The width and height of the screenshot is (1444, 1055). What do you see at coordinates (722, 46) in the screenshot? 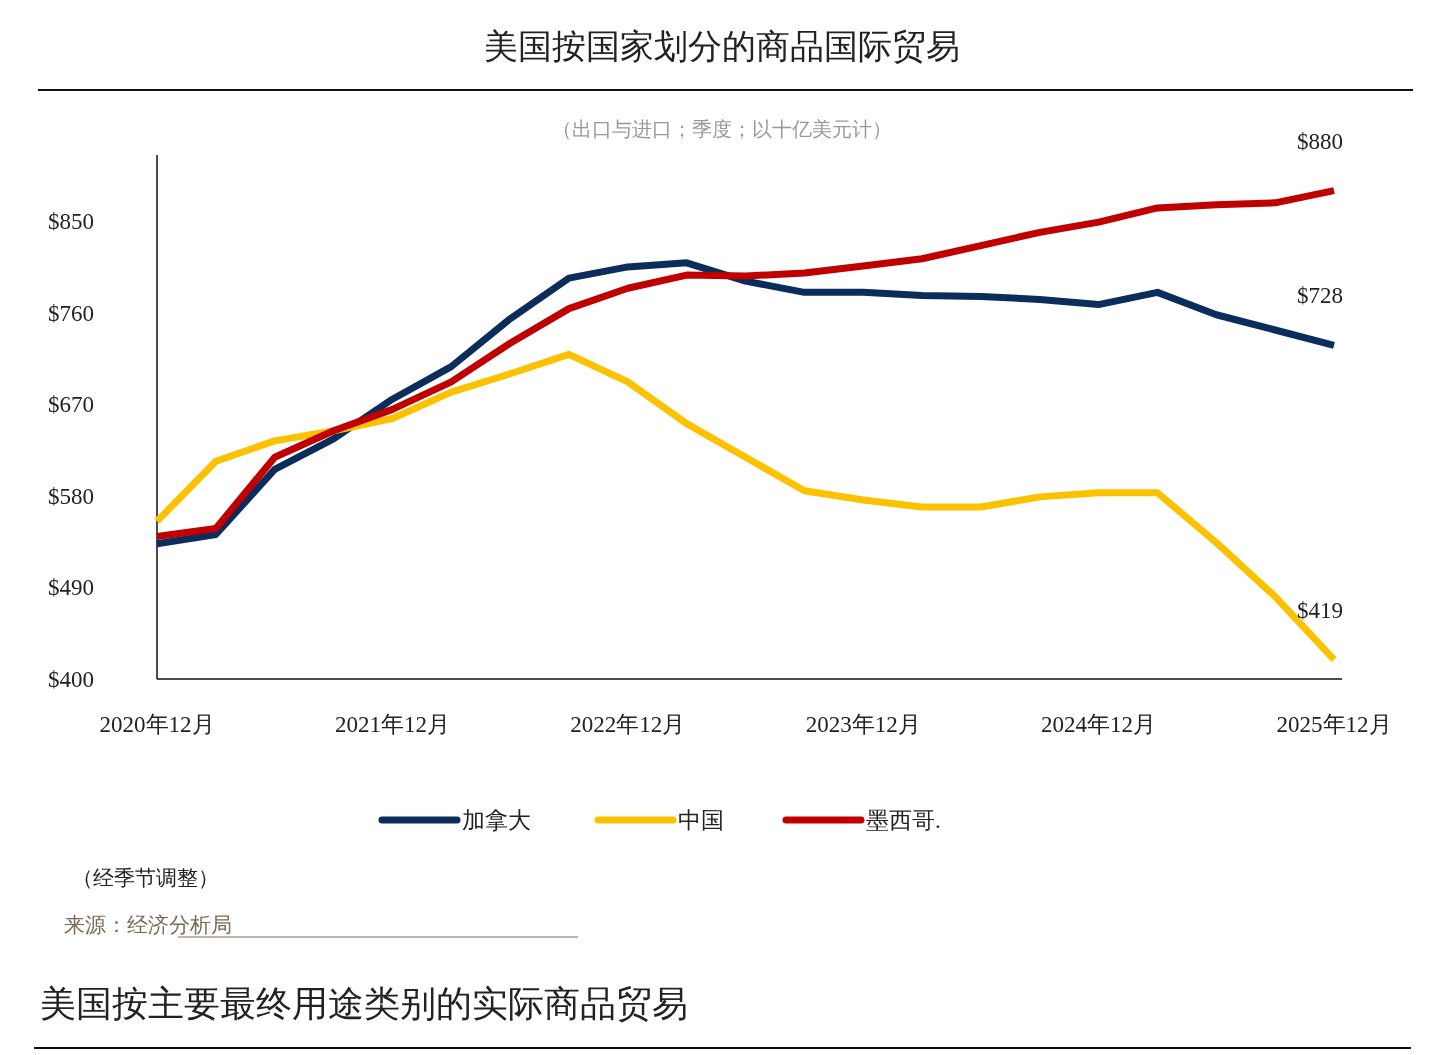
I see `chart-title: 美国按国家划分的商品国际贸易` at bounding box center [722, 46].